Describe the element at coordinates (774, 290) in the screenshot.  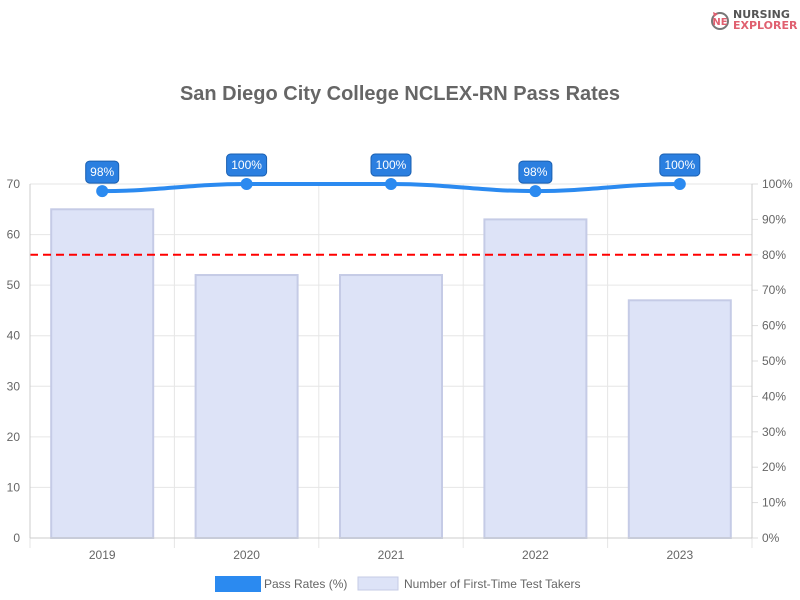
I see `right-tick-label: 70%` at that location.